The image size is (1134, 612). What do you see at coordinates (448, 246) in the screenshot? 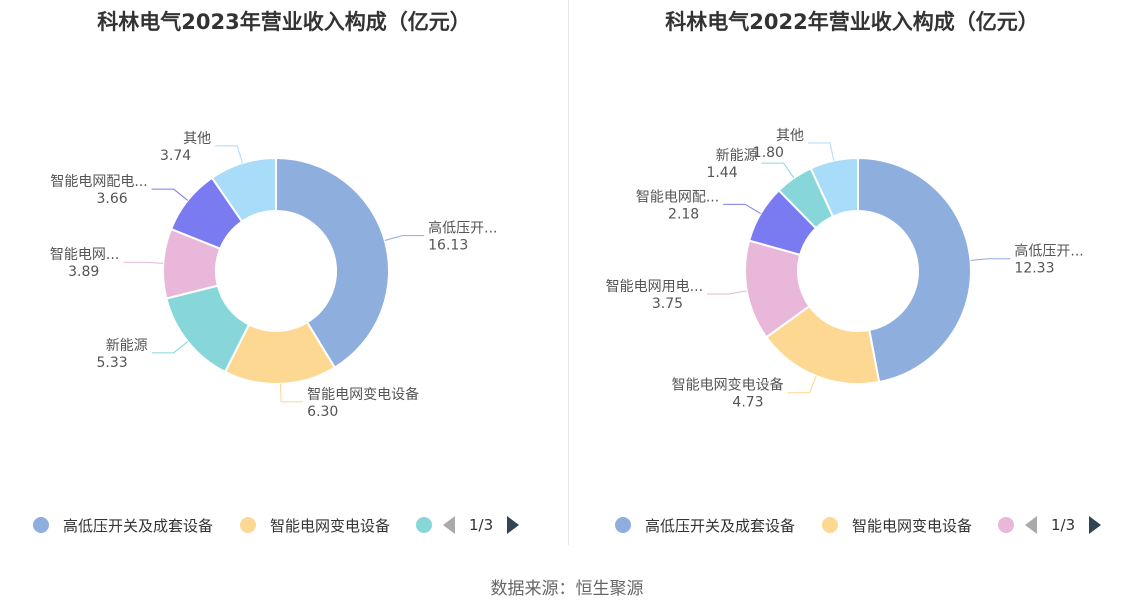
I see `slice-value-0: 16.13` at bounding box center [448, 246].